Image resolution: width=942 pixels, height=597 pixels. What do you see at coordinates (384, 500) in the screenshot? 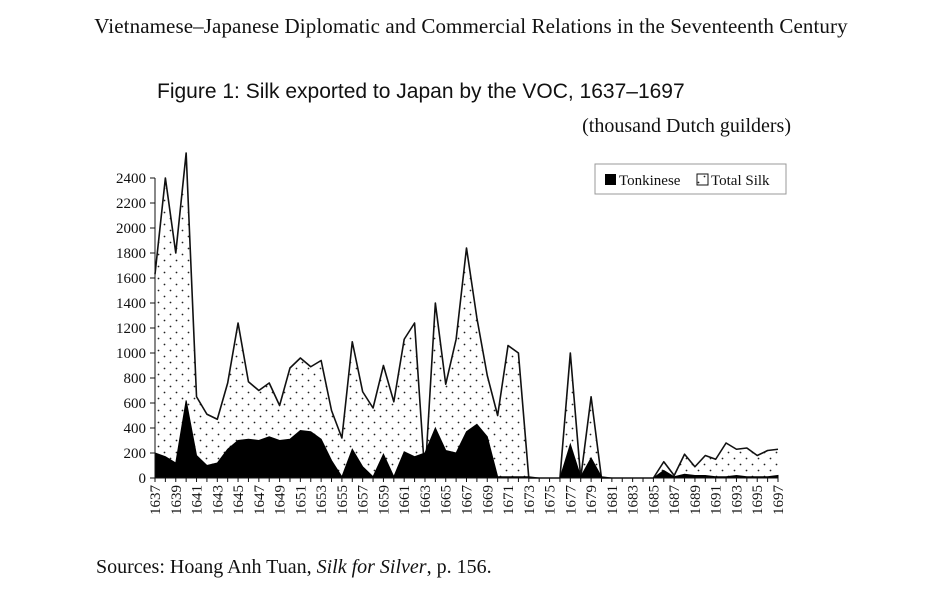
I see `x-tick-label-1659: 1659` at bounding box center [384, 500].